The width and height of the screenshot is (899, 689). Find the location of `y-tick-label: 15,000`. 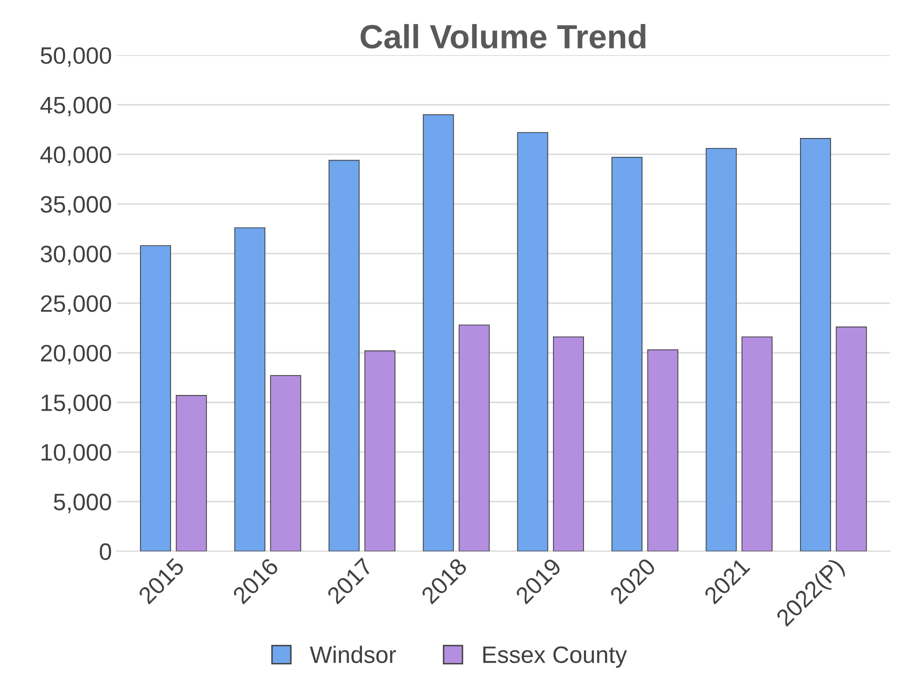

y-tick-label: 15,000 is located at coordinates (77, 404).